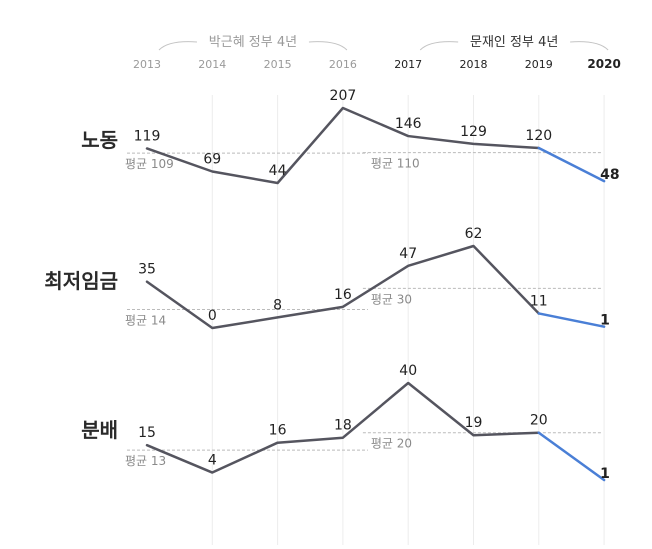 Image resolution: width=652 pixels, height=549 pixels. I want to click on era-header-1: 박근혜 정부 4년, so click(253, 43).